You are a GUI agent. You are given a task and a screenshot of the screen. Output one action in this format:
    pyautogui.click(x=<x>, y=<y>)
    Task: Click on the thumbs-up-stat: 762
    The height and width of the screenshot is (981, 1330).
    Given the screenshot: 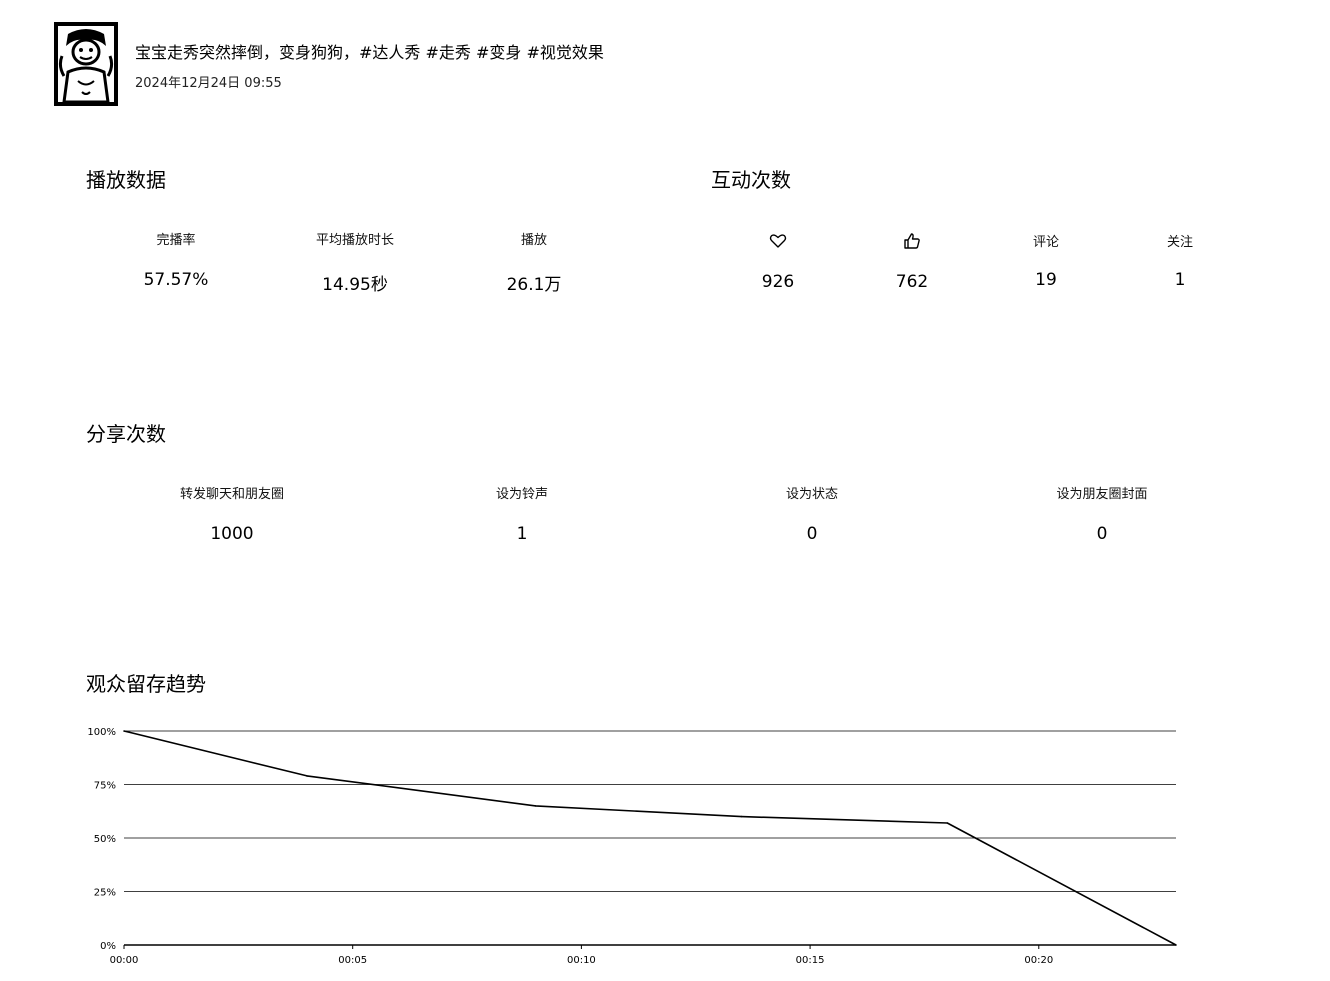 What is the action you would take?
    pyautogui.click(x=912, y=262)
    